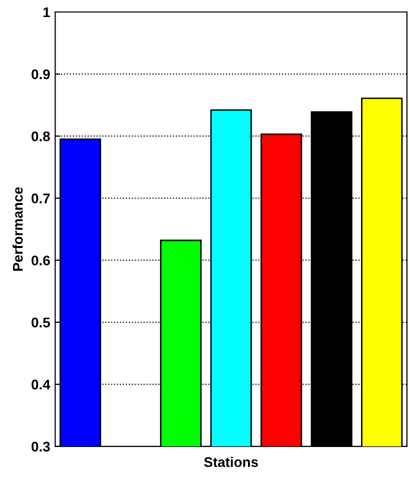 The image size is (409, 480). What do you see at coordinates (41, 385) in the screenshot?
I see `y-tick-label: 0.4` at bounding box center [41, 385].